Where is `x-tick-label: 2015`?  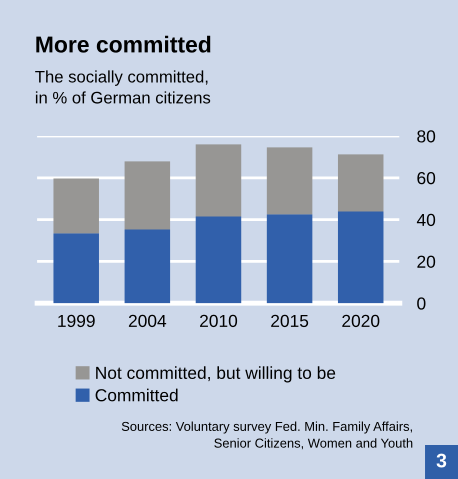 x-tick-label: 2015 is located at coordinates (289, 321).